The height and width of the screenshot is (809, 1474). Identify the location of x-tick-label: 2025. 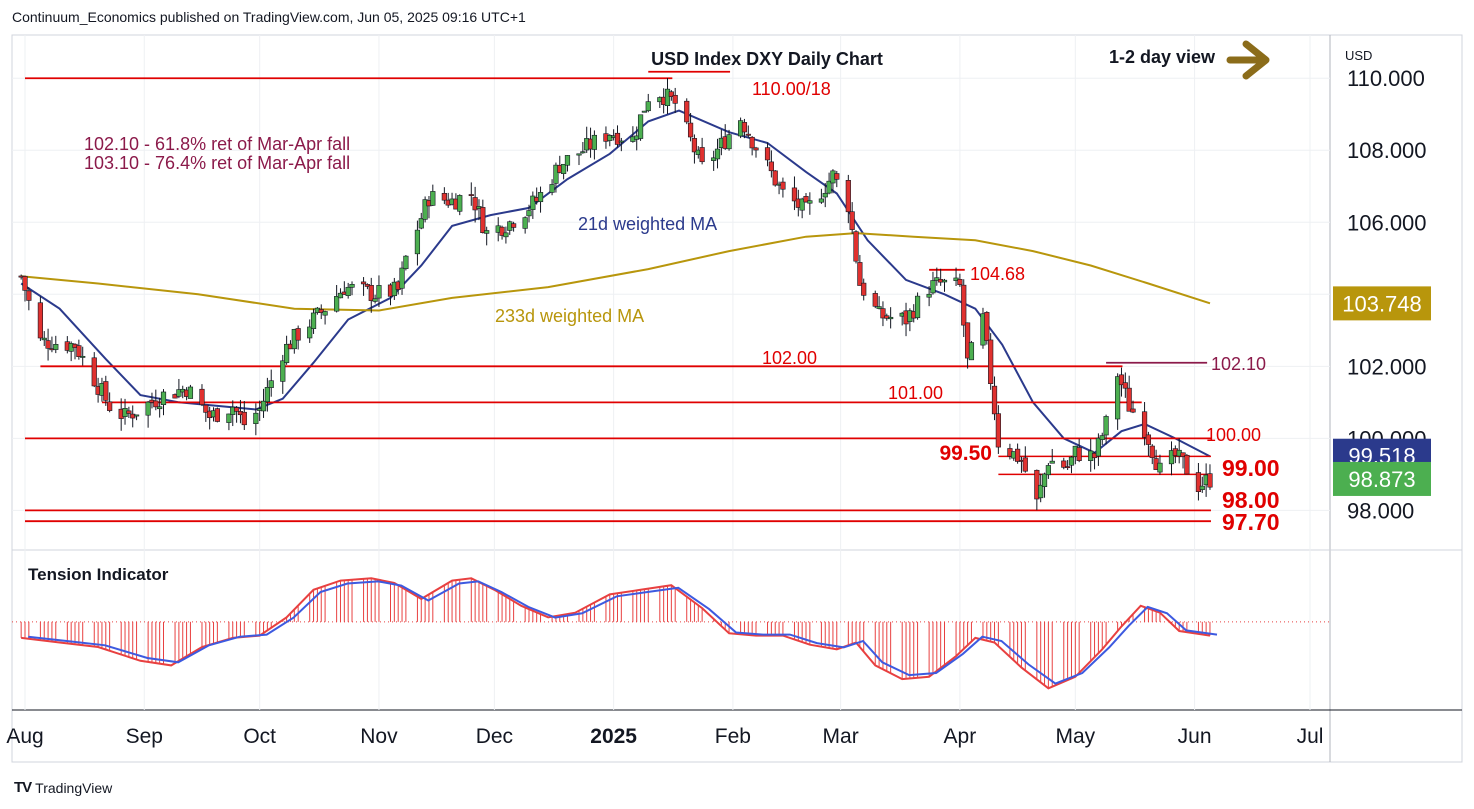
(613, 736).